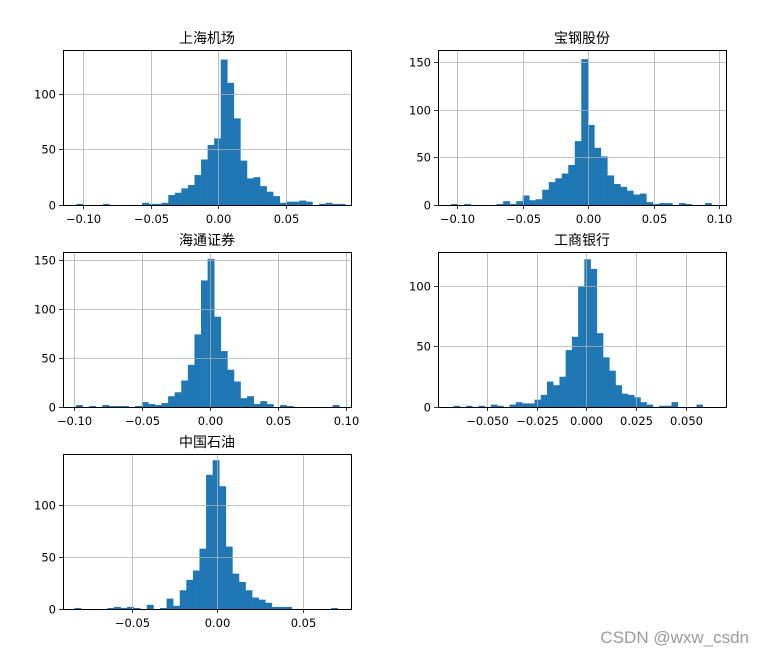 The width and height of the screenshot is (763, 656). Describe the element at coordinates (636, 421) in the screenshot. I see `x-tick-label: 0.025` at that location.